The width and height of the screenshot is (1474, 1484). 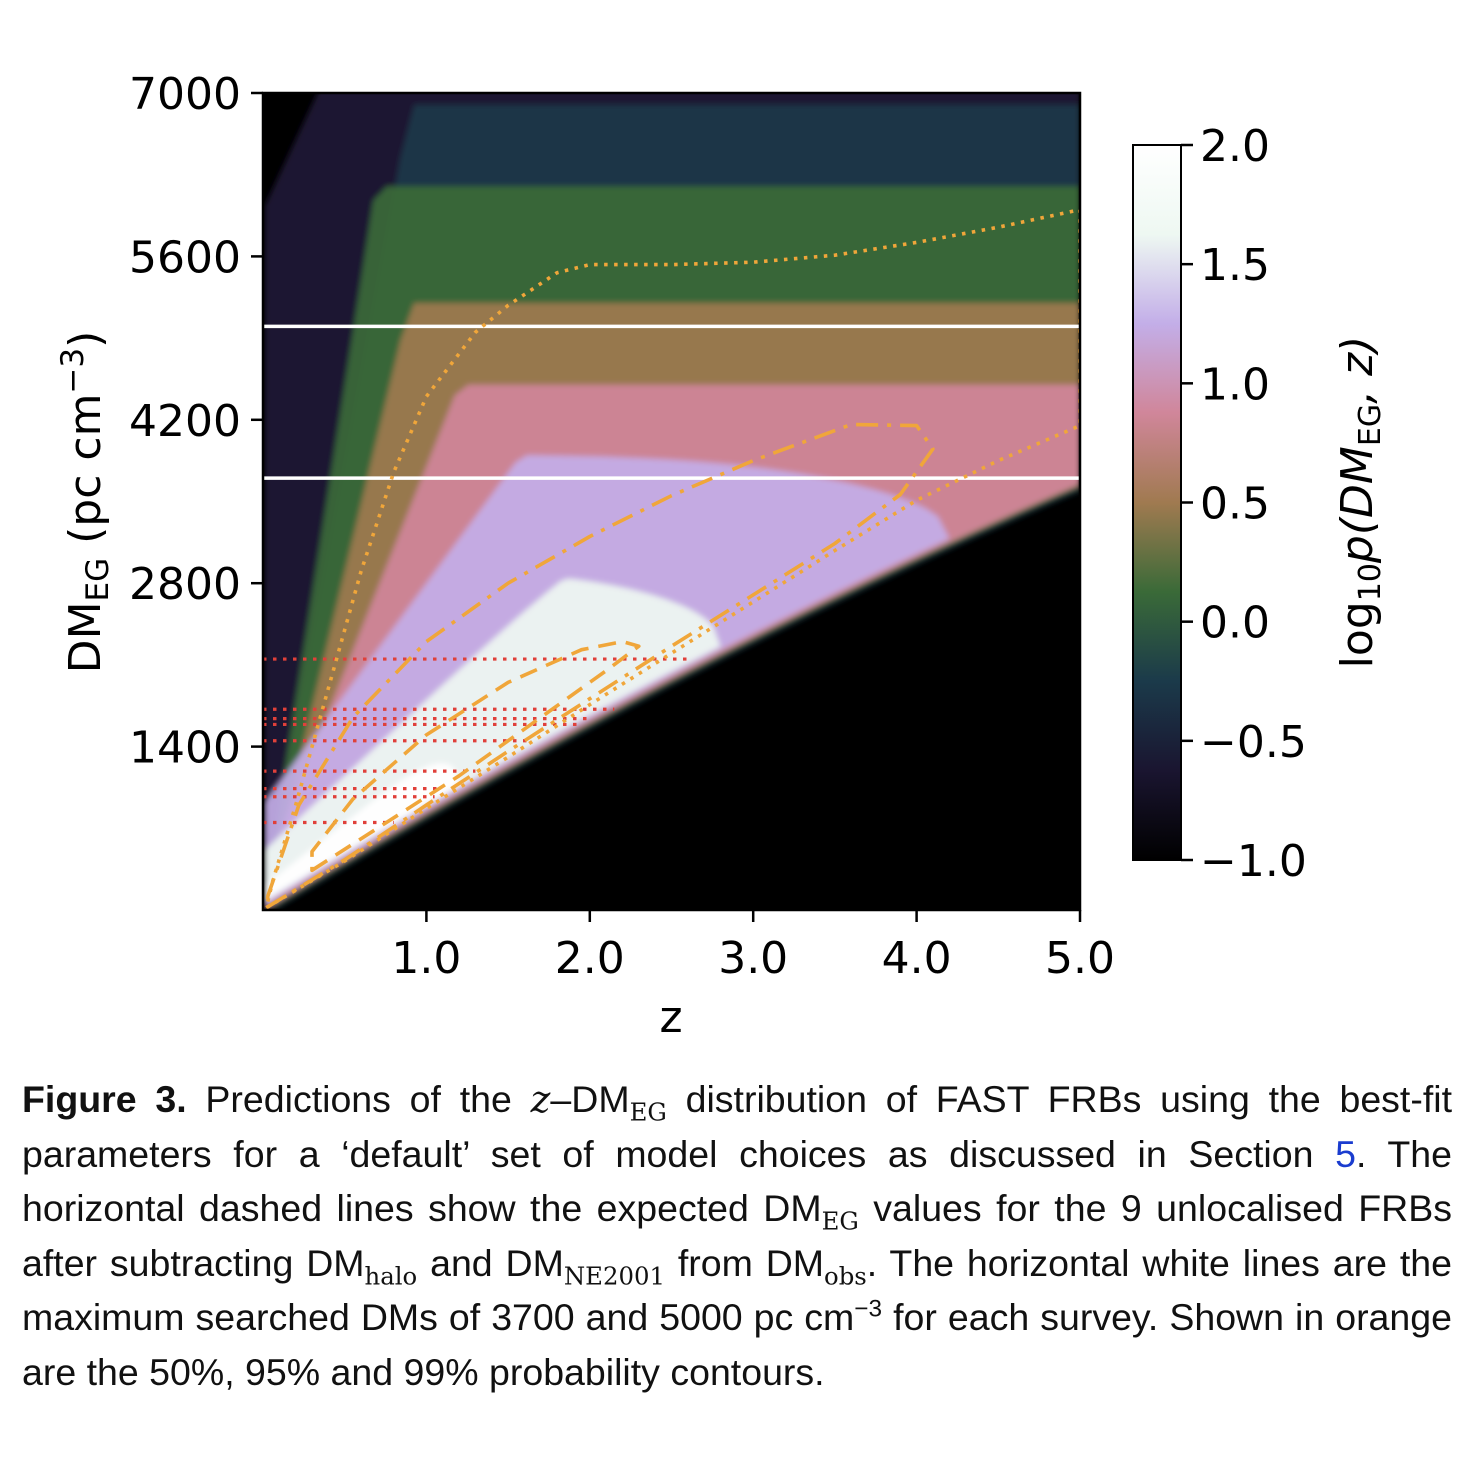 I want to click on colorbar-tick-label: 0.5, so click(x=1235, y=504).